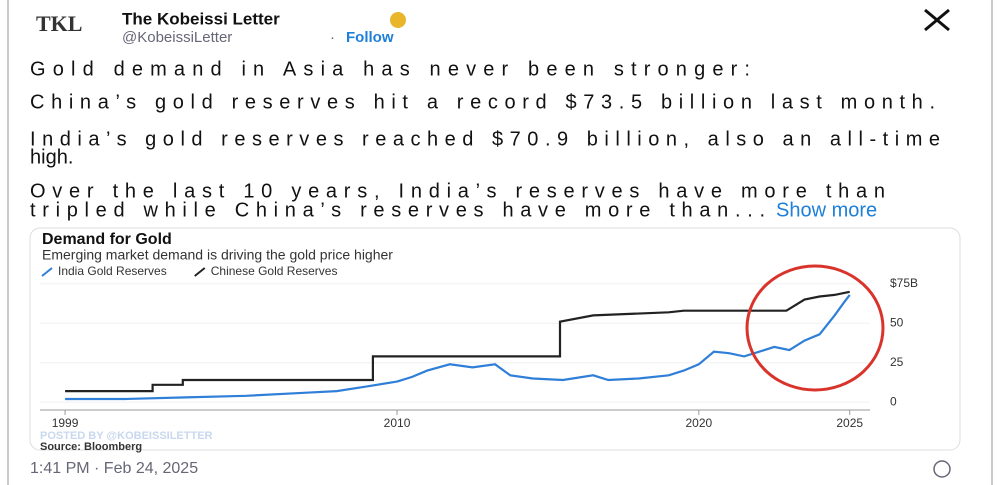  What do you see at coordinates (201, 18) in the screenshot?
I see `author-name: The Kobeissi Letter` at bounding box center [201, 18].